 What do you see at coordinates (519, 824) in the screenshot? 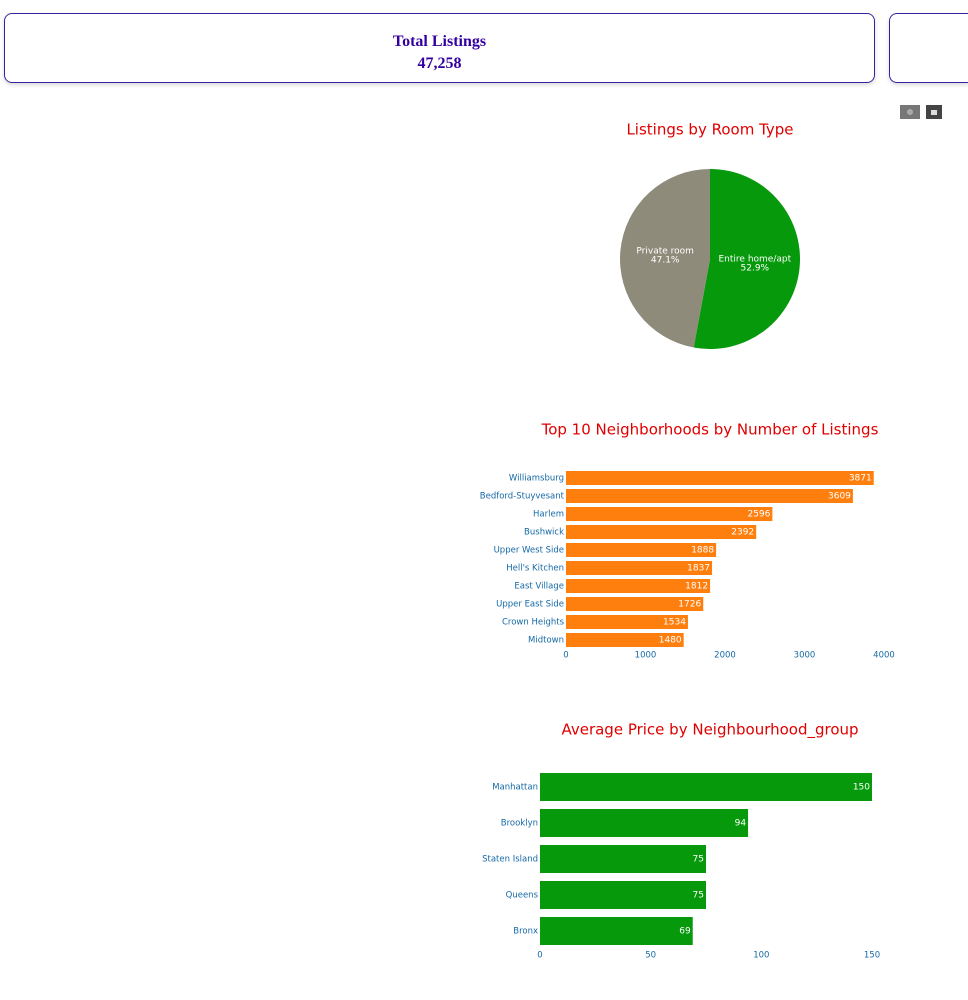
I see `y-tick-label: Brooklyn` at bounding box center [519, 824].